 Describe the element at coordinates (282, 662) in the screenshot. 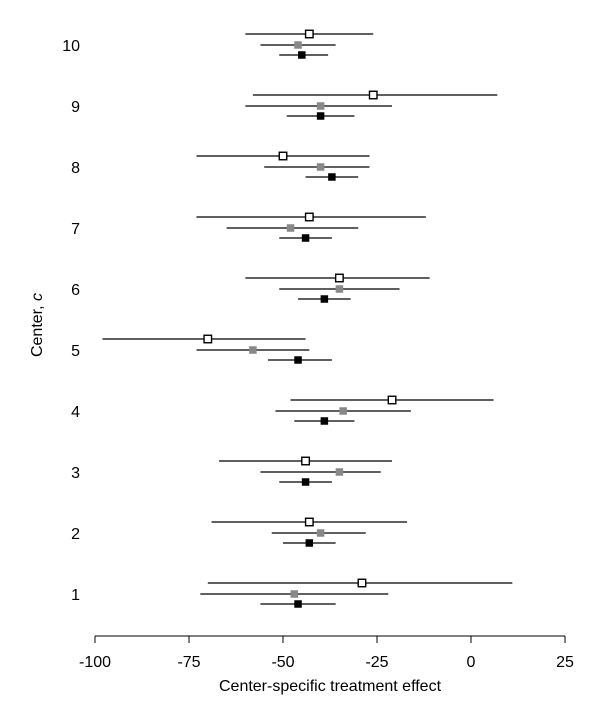

I see `x-tick-label: -50` at that location.